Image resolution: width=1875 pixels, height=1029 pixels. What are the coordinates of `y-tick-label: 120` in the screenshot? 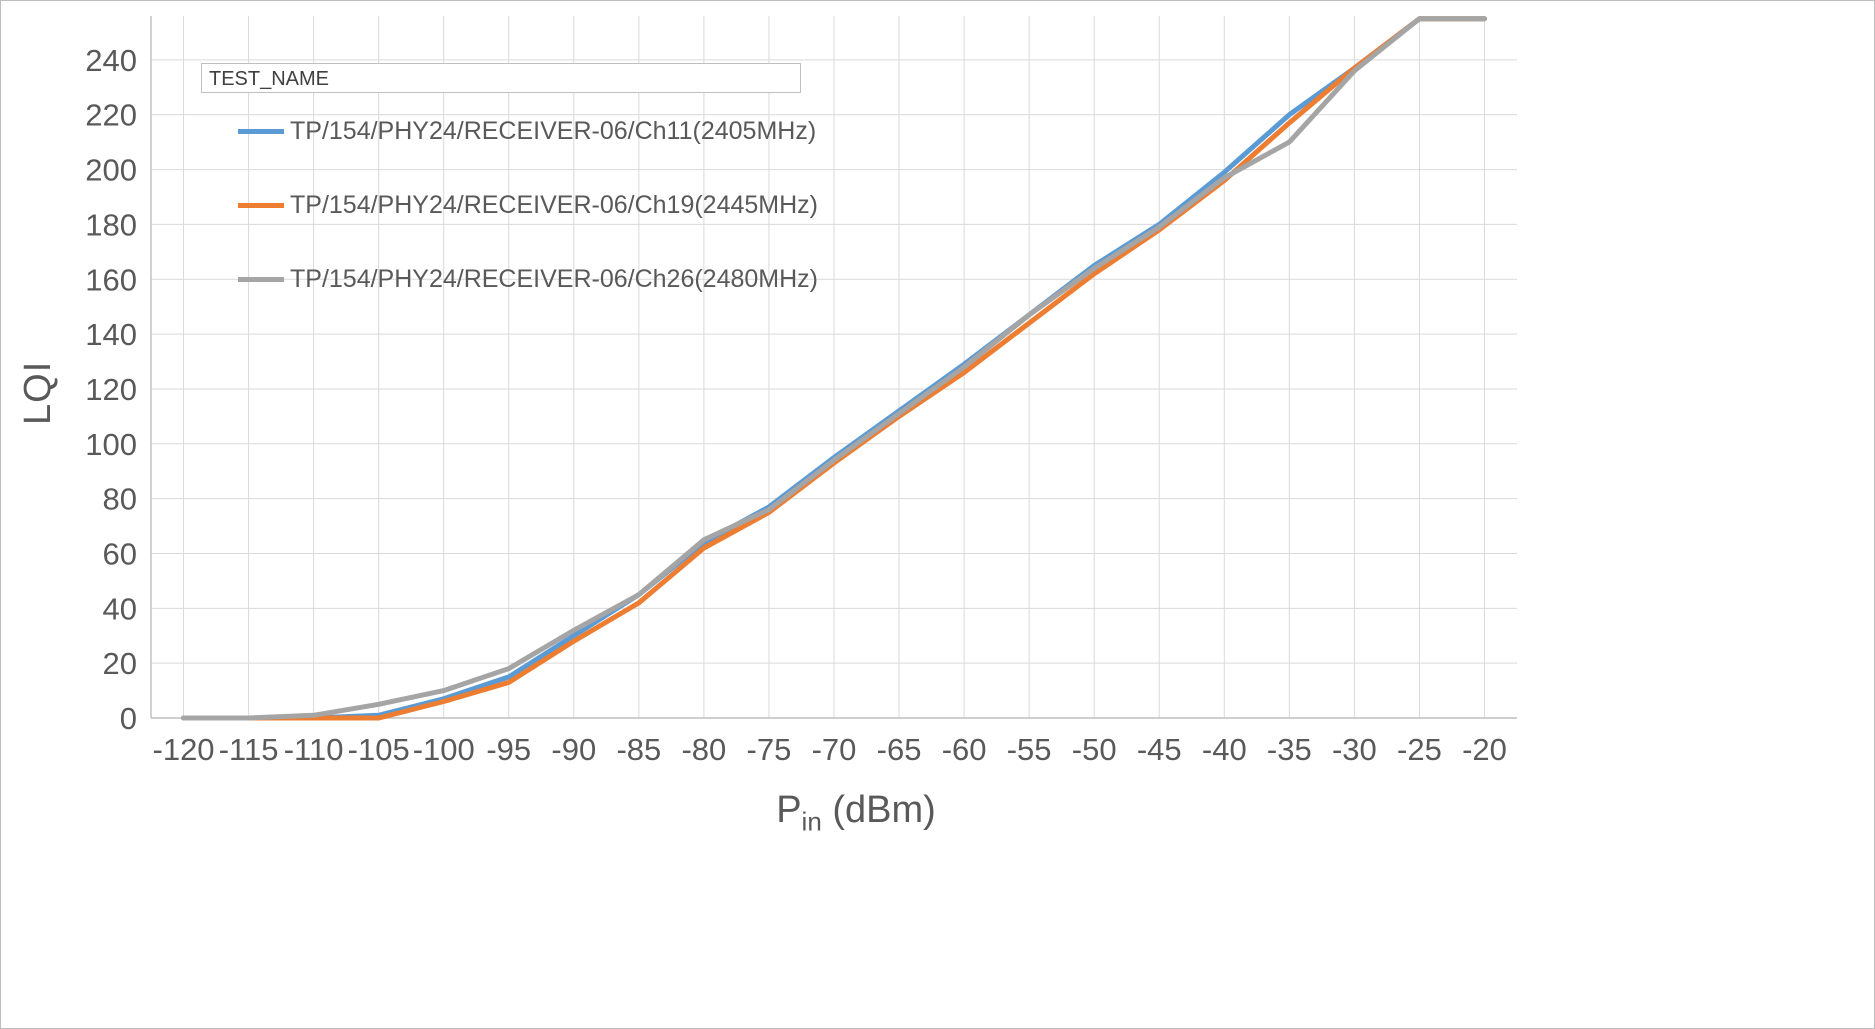 It's located at (111, 389).